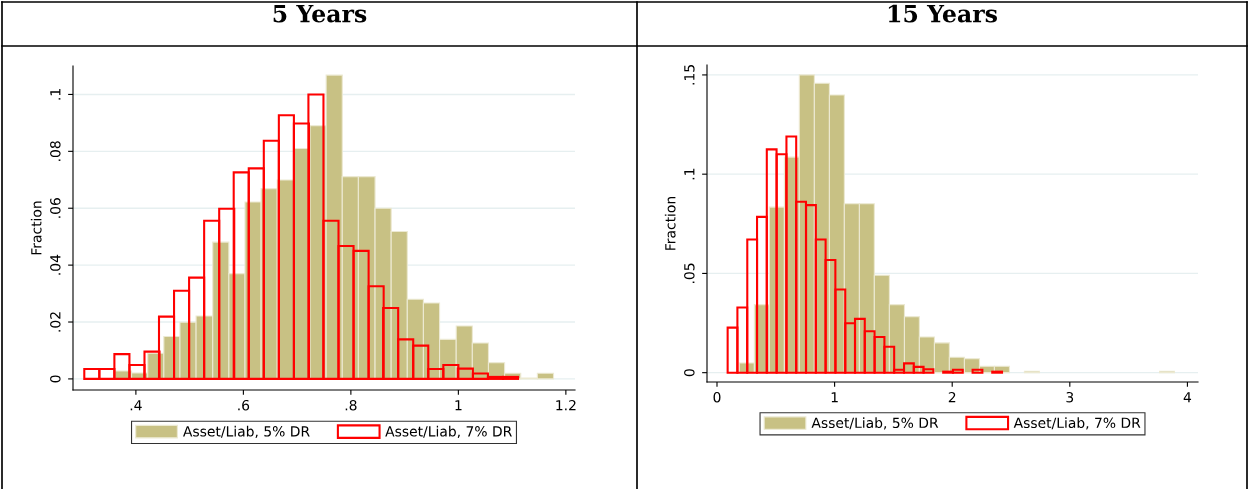  I want to click on chart-title: 5 Years, so click(320, 13).